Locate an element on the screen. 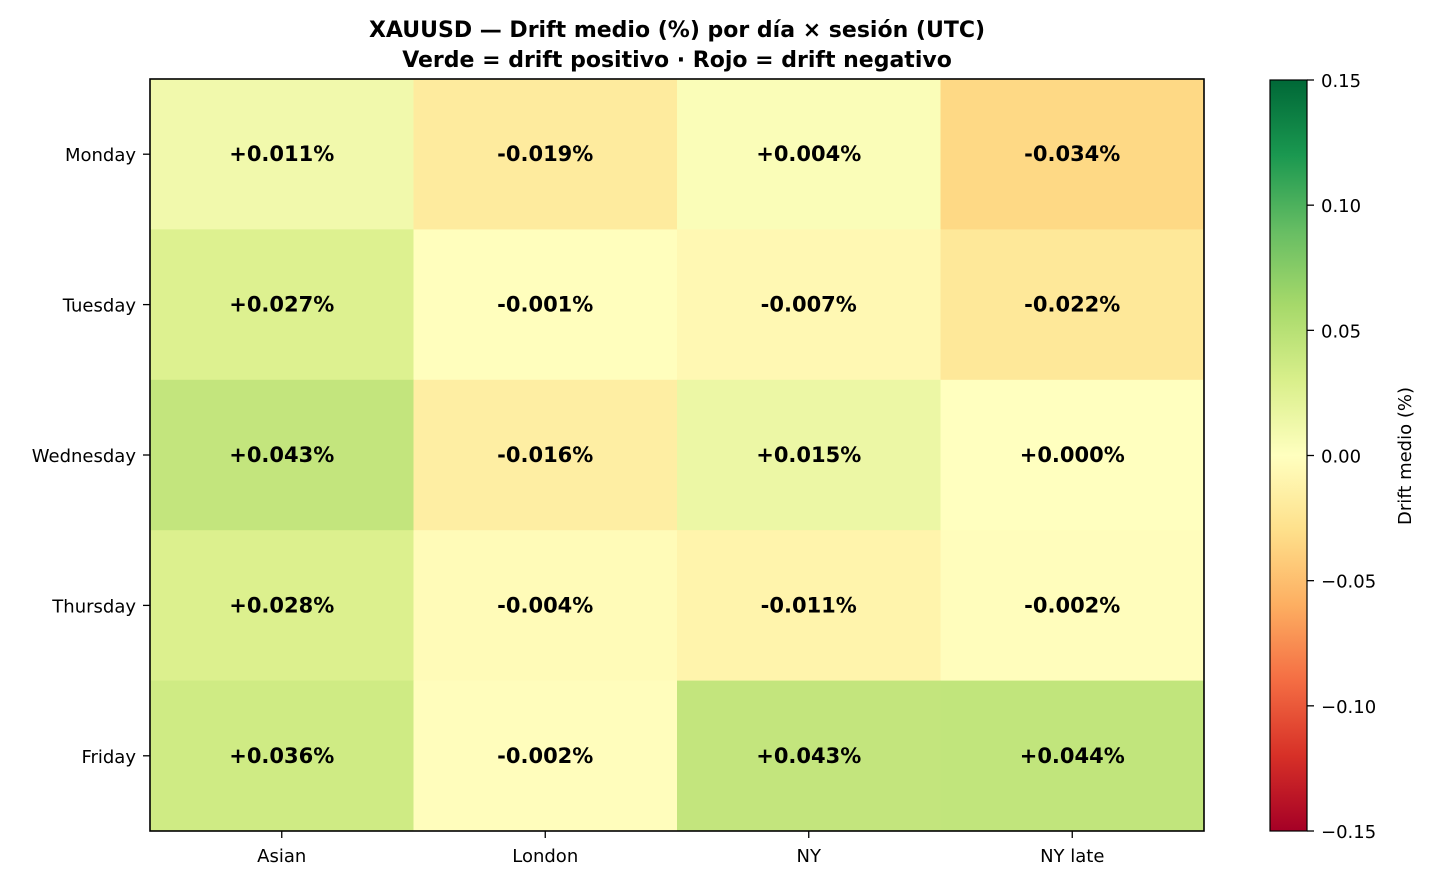 The height and width of the screenshot is (883, 1430). y-tick-label: Friday is located at coordinates (108, 757).